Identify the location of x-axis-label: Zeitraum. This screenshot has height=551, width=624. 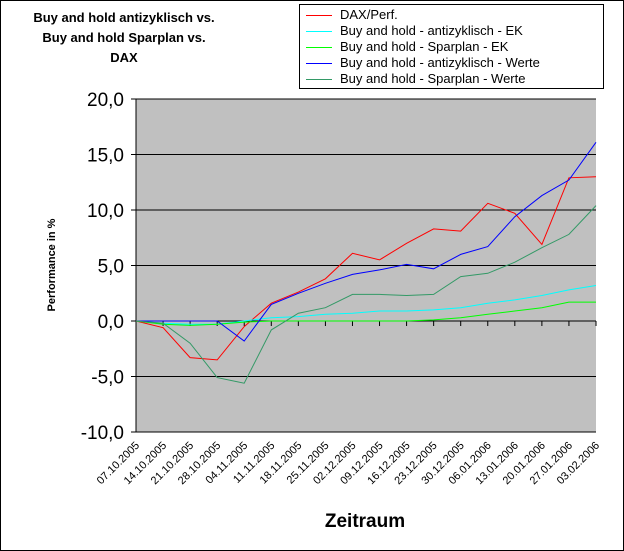
(365, 521).